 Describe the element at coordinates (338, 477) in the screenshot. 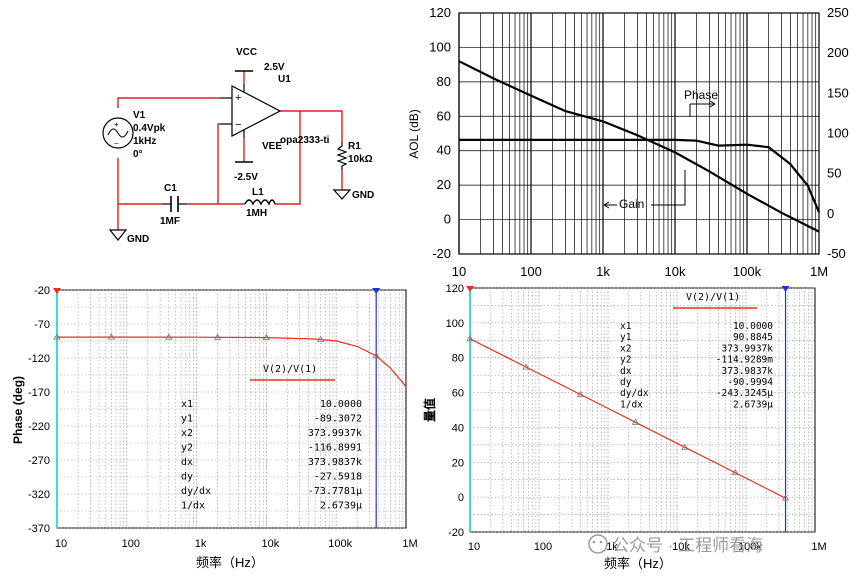

I see `readout-value: -27.5918` at that location.